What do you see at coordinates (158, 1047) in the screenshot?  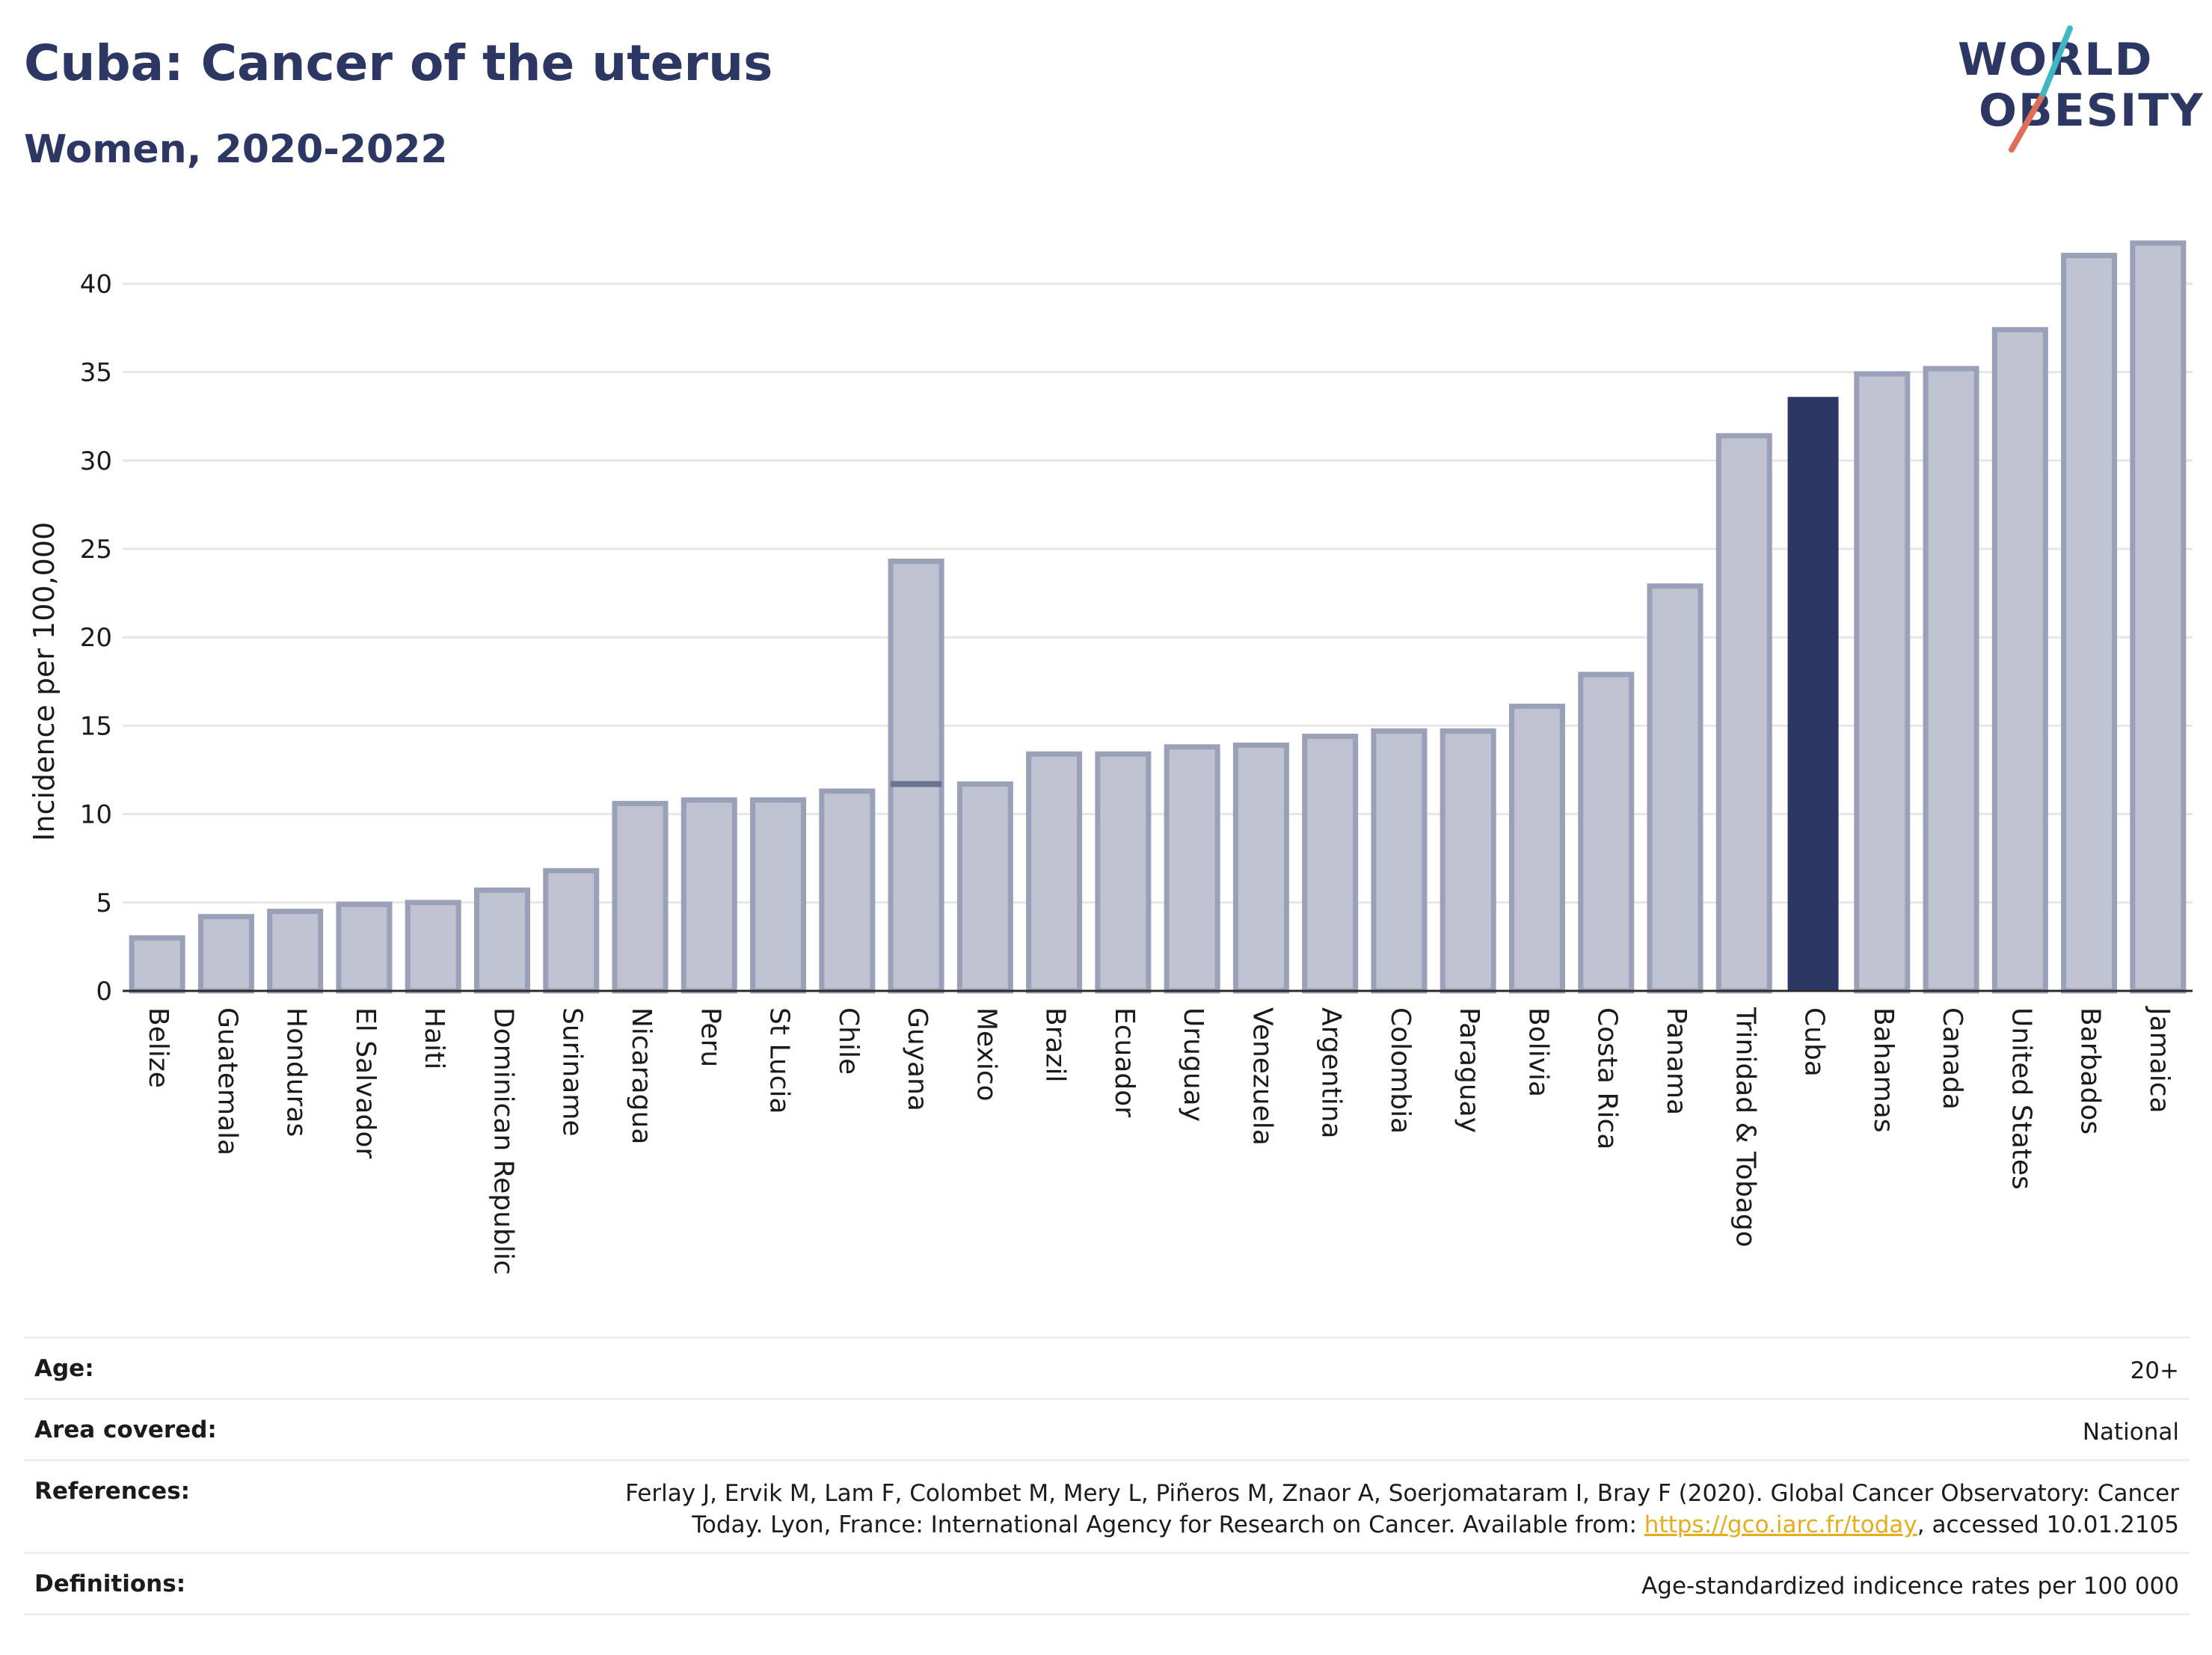 I see `x-tick-label: Belize` at bounding box center [158, 1047].